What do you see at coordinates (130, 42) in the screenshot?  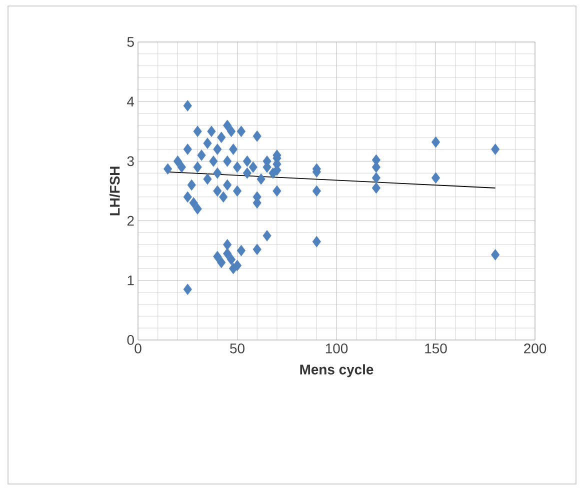 I see `y-tick-label: 5` at bounding box center [130, 42].